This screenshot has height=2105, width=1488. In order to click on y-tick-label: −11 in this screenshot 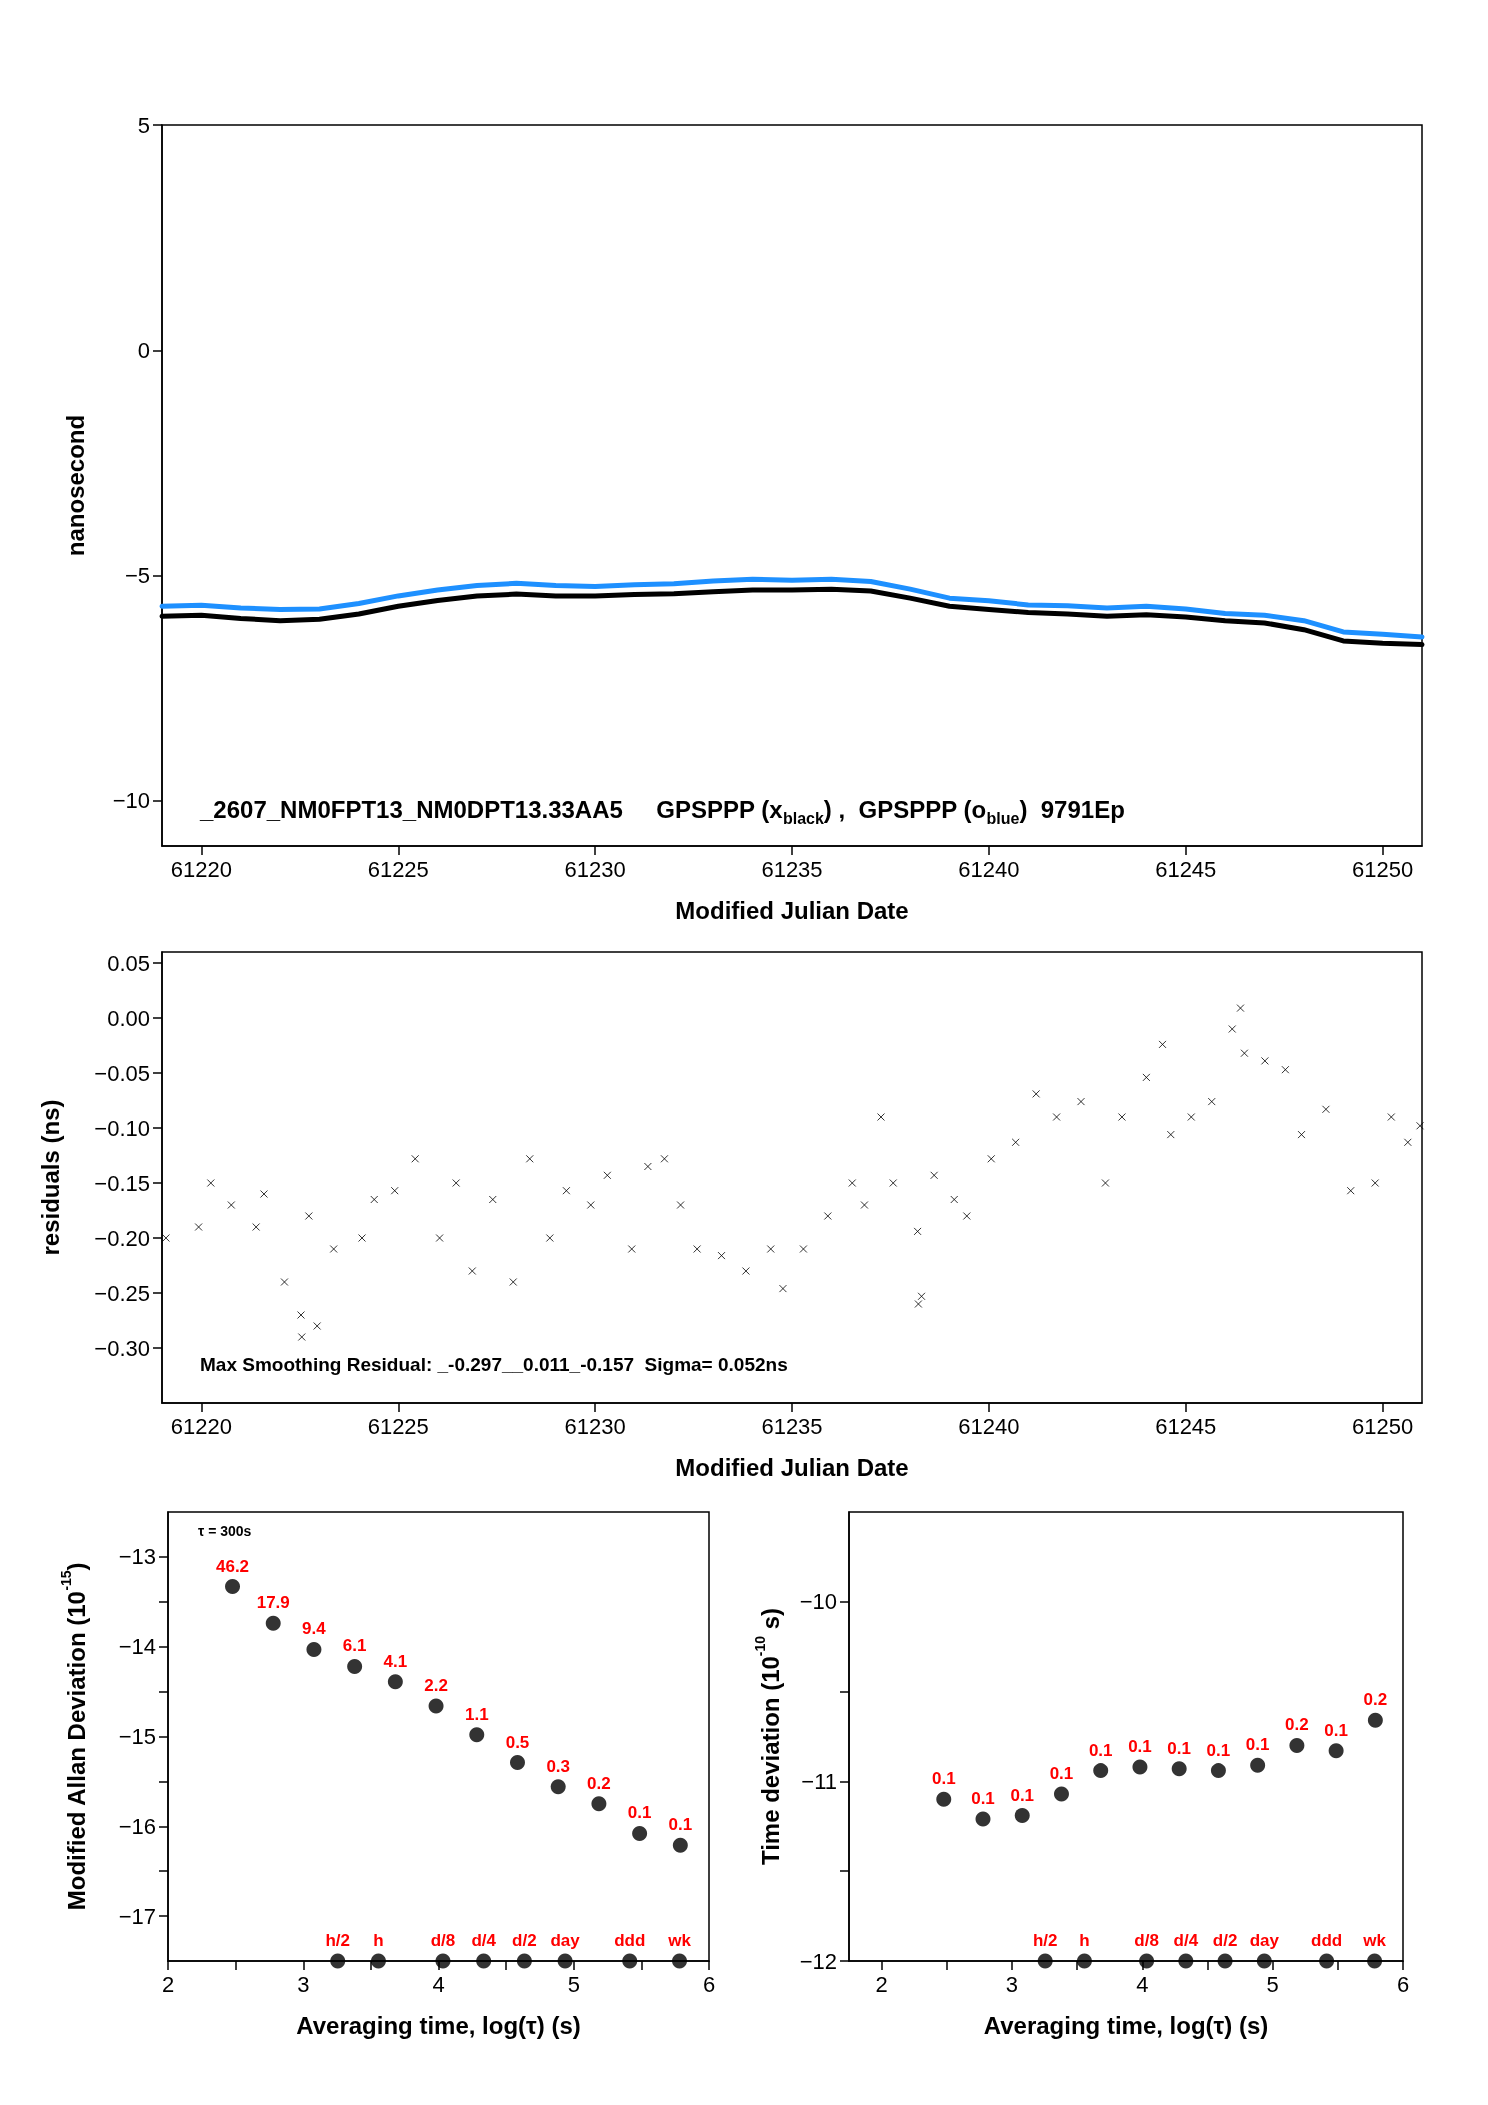, I will do `click(819, 1781)`.